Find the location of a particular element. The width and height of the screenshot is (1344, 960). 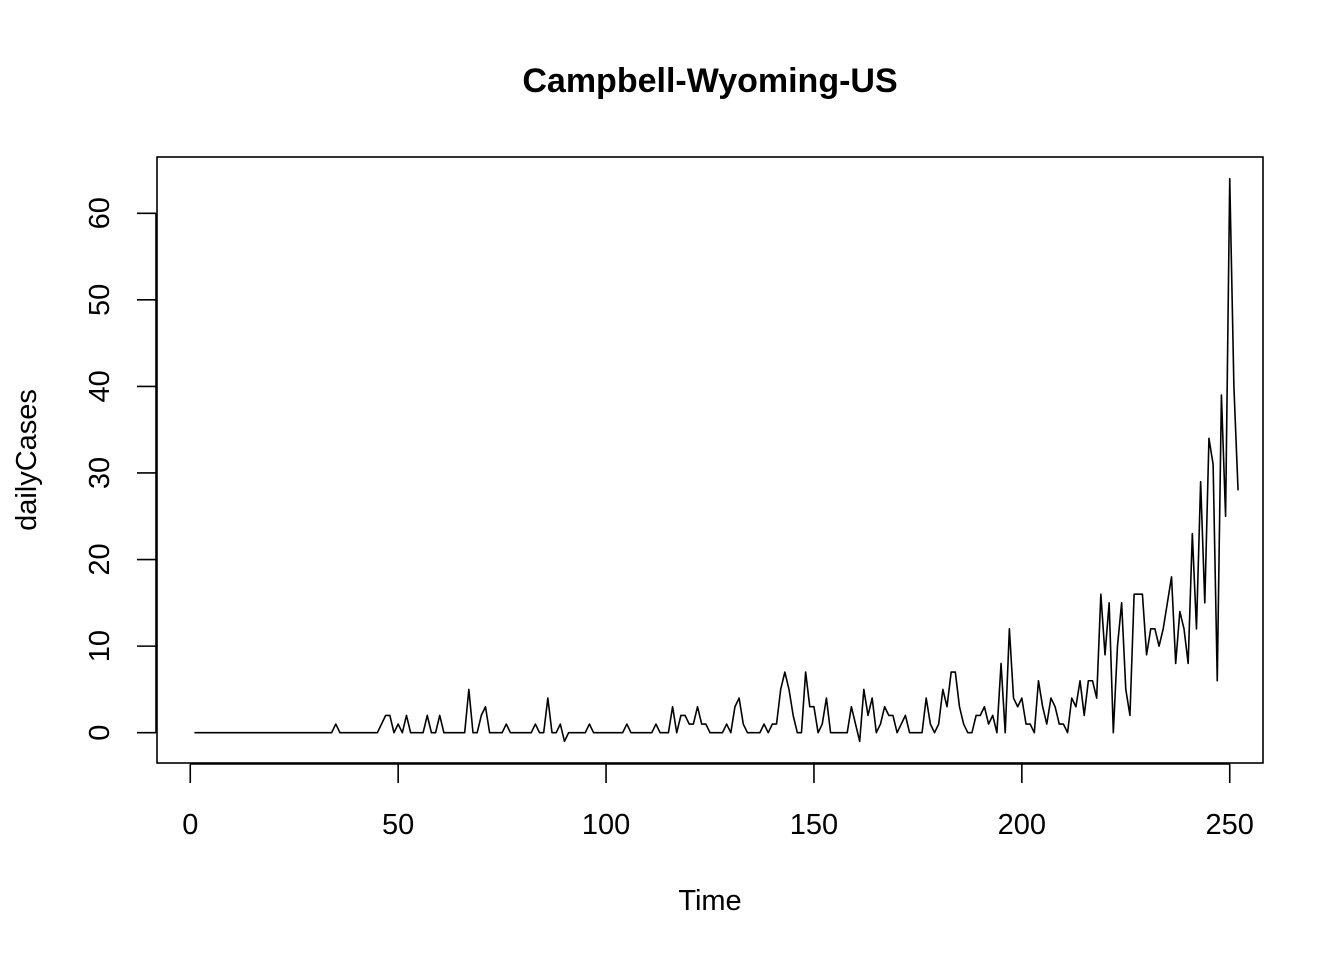

chart-title: Campbell-Wyoming-US is located at coordinates (709, 81).